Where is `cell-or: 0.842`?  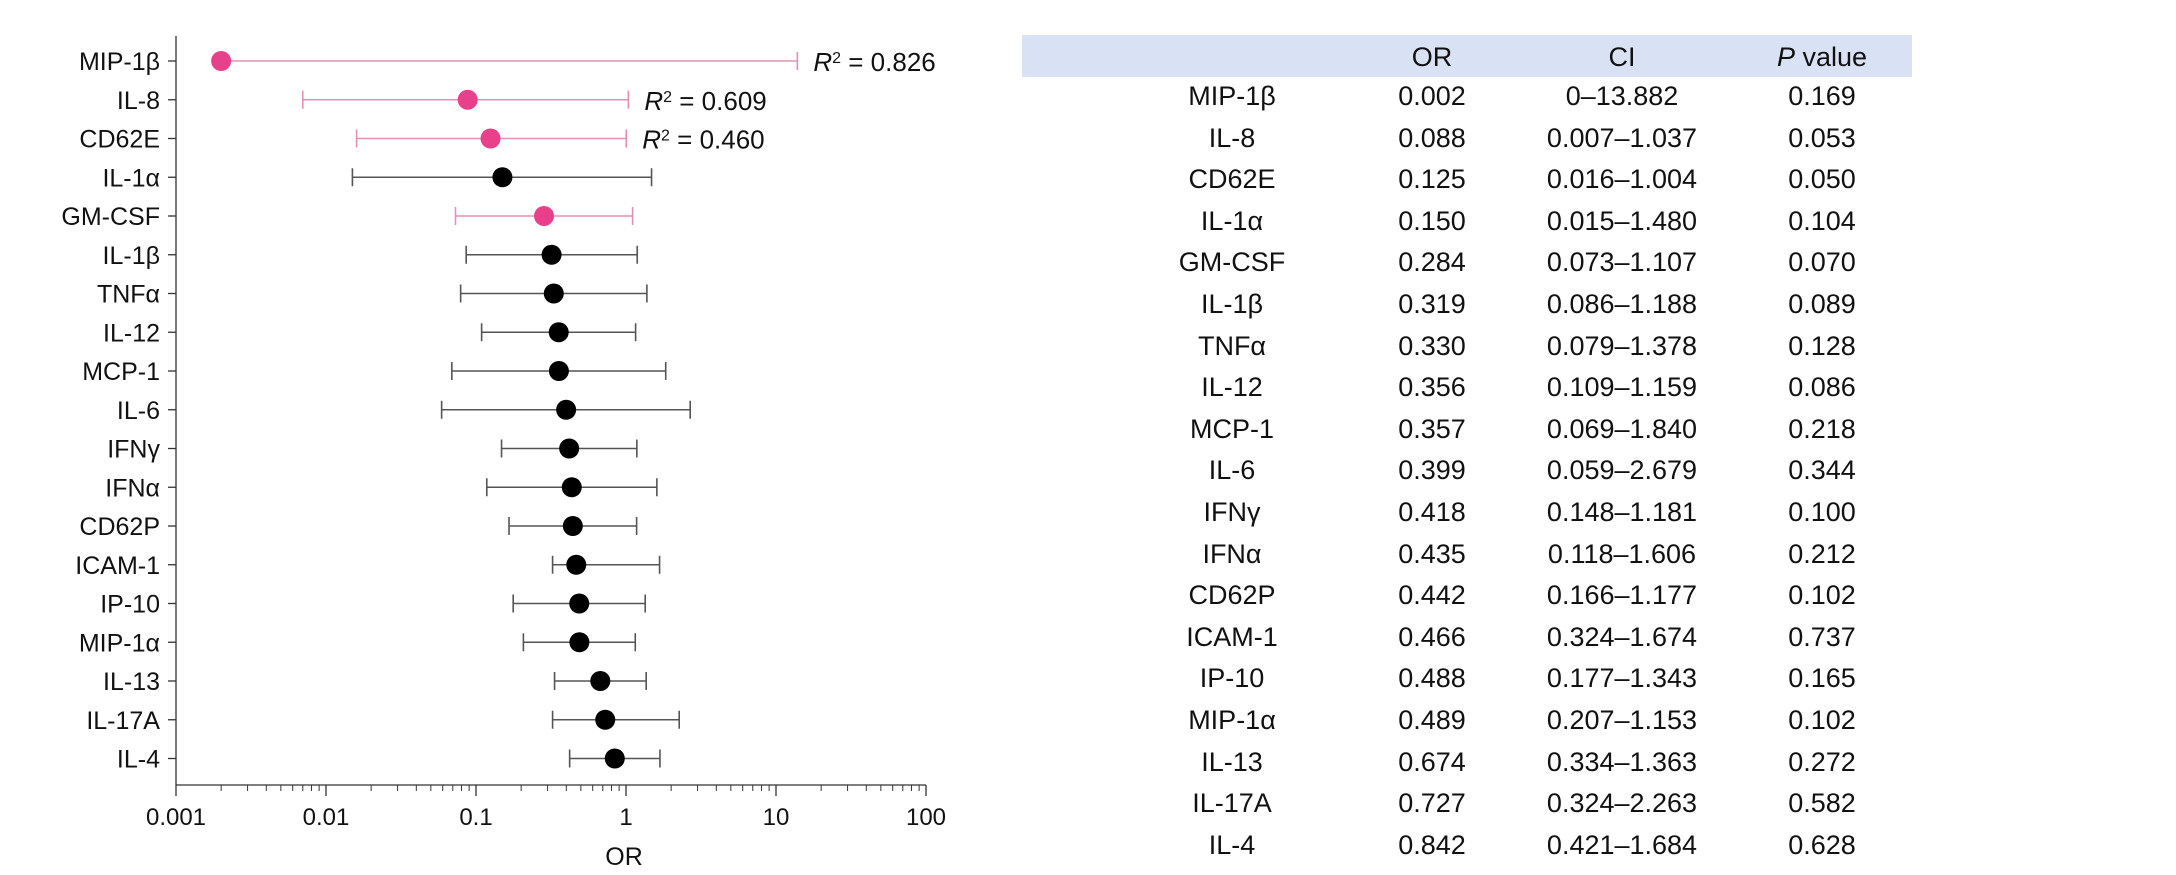 cell-or: 0.842 is located at coordinates (1432, 844).